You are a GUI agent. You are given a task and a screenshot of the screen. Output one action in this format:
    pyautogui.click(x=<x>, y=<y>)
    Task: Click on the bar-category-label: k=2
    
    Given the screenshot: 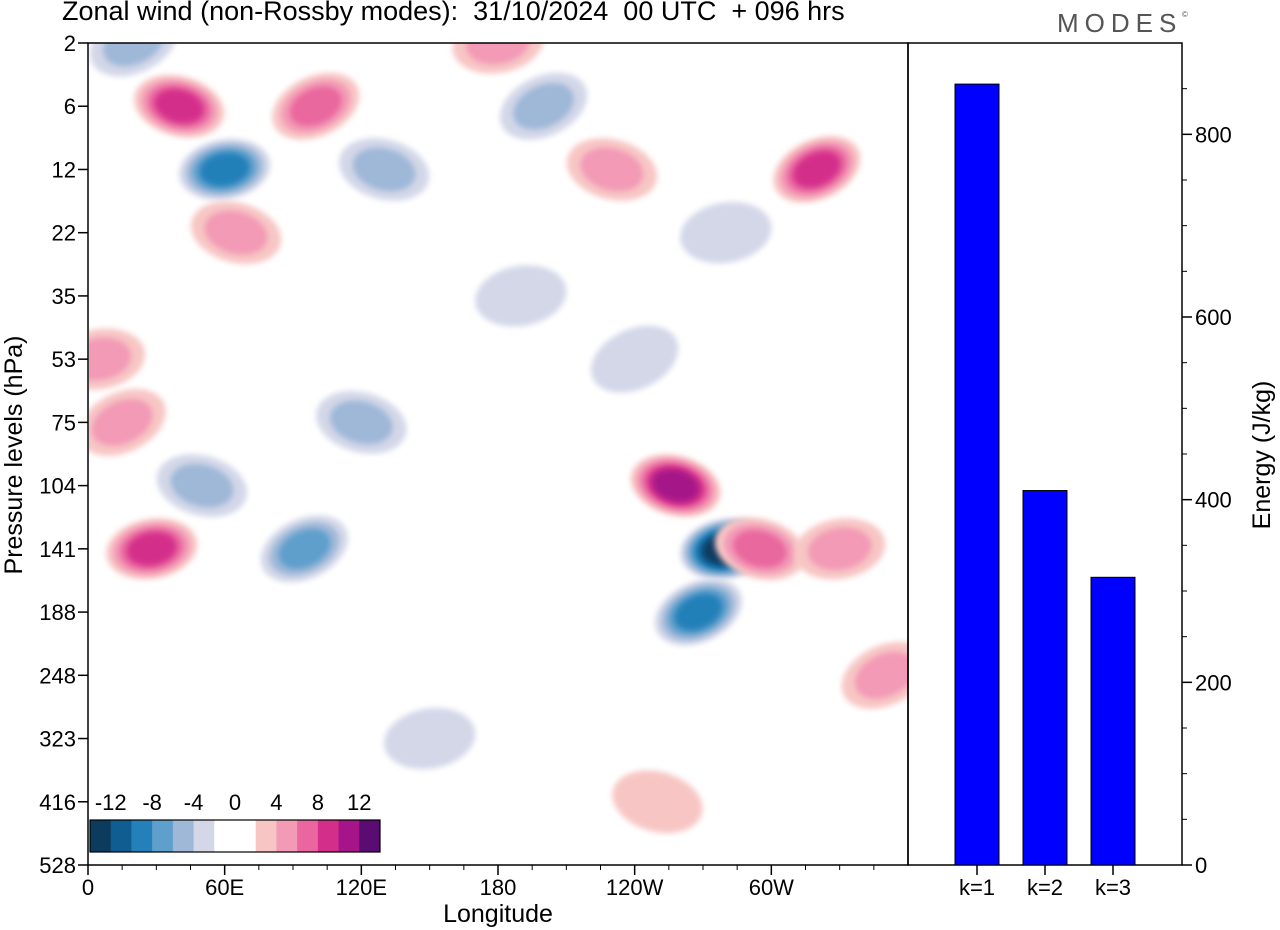 What is the action you would take?
    pyautogui.click(x=1045, y=887)
    